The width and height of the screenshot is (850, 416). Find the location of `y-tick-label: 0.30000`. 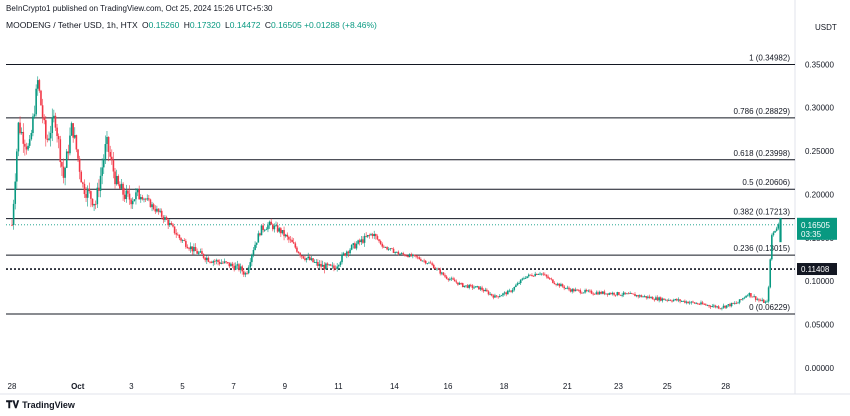

y-tick-label: 0.30000 is located at coordinates (819, 108).